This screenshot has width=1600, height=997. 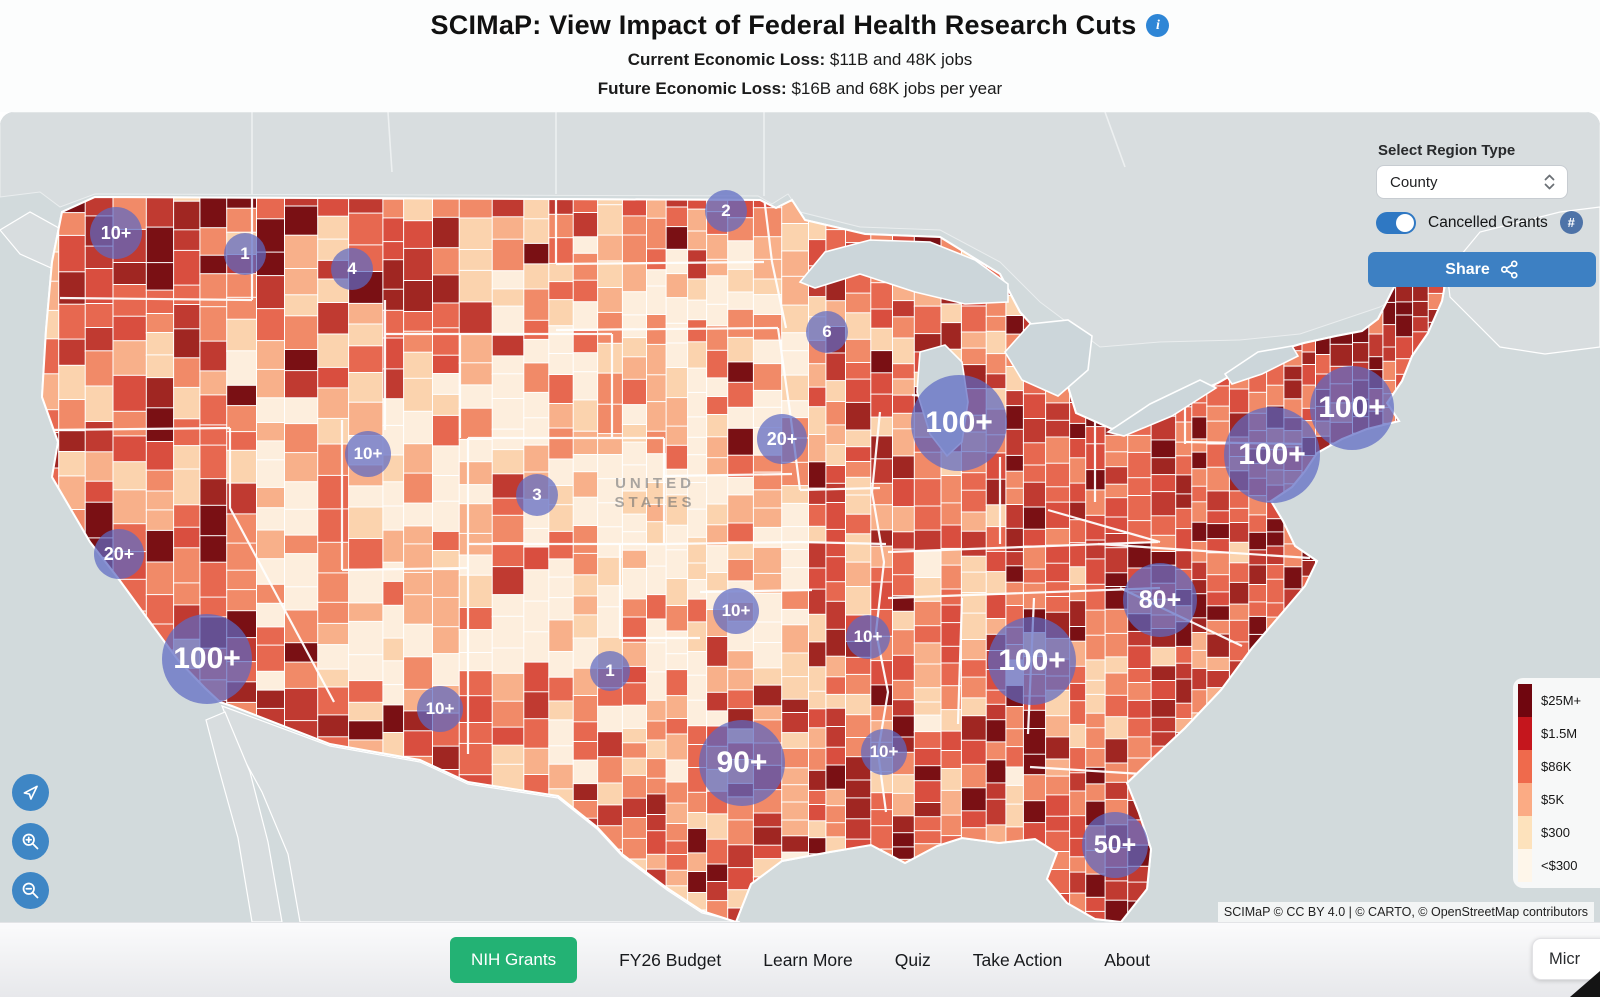 What do you see at coordinates (808, 959) in the screenshot?
I see `nav-tab-learn-more: Learn More` at bounding box center [808, 959].